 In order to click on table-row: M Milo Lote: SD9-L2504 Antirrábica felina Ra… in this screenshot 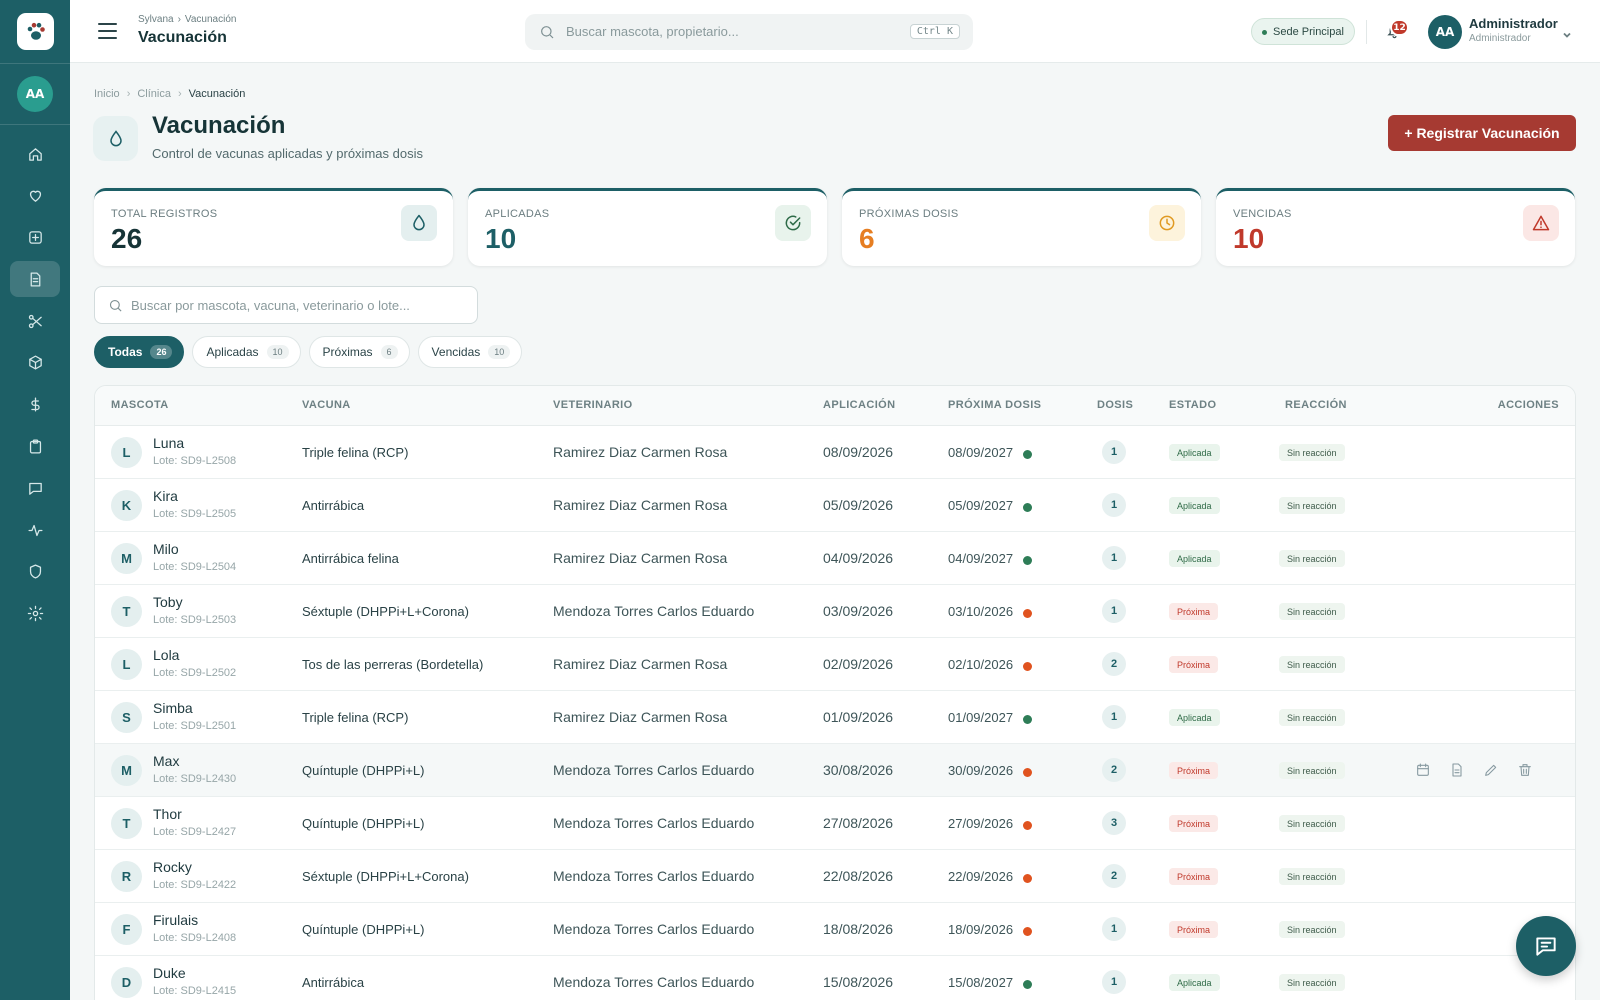, I will do `click(835, 558)`.